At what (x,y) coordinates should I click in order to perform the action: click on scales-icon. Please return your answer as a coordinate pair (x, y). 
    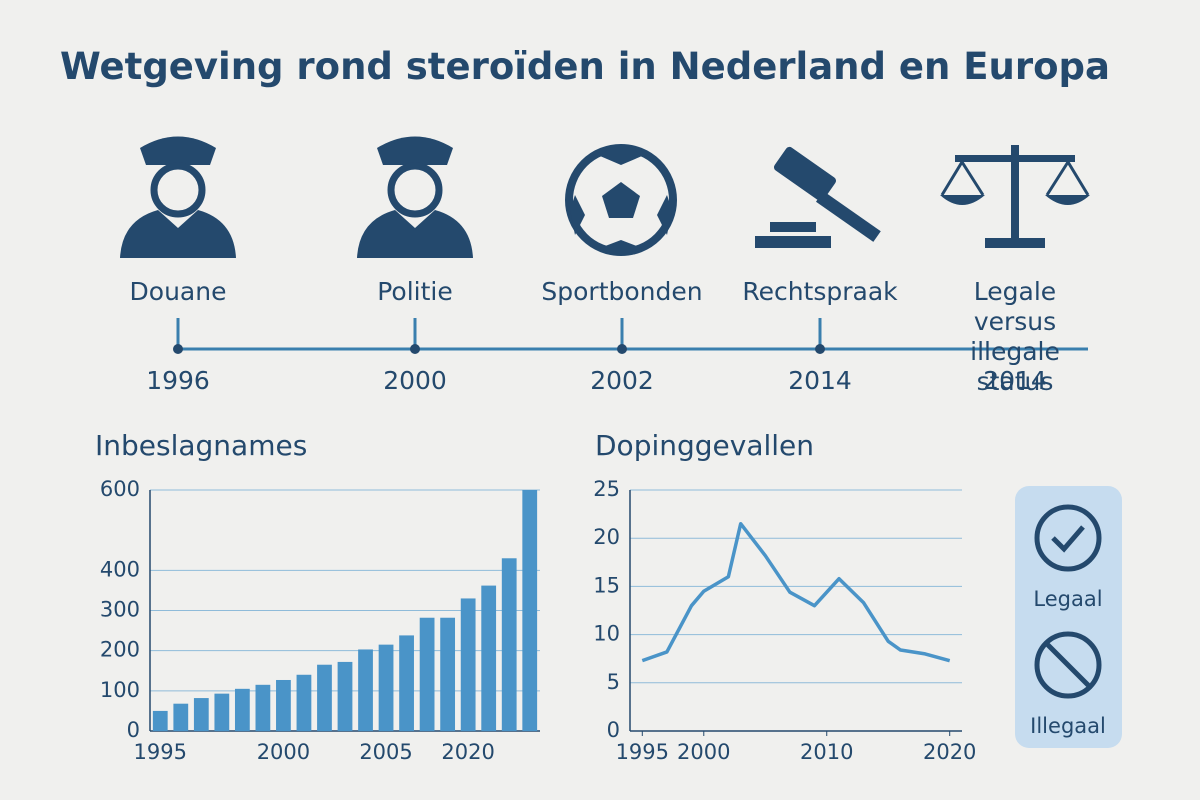
    Looking at the image, I should click on (1015, 196).